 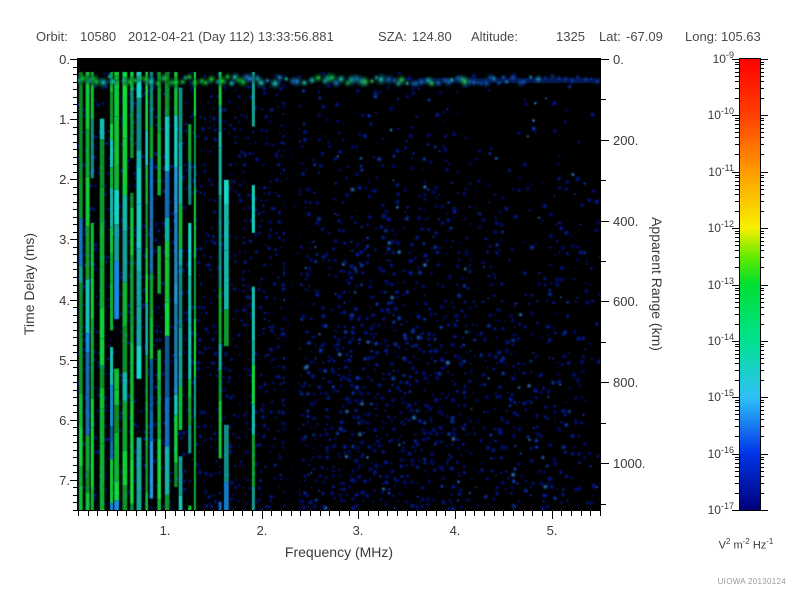 I want to click on colorbar-unit-label: V2 m-2 Hz-1, so click(x=746, y=544).